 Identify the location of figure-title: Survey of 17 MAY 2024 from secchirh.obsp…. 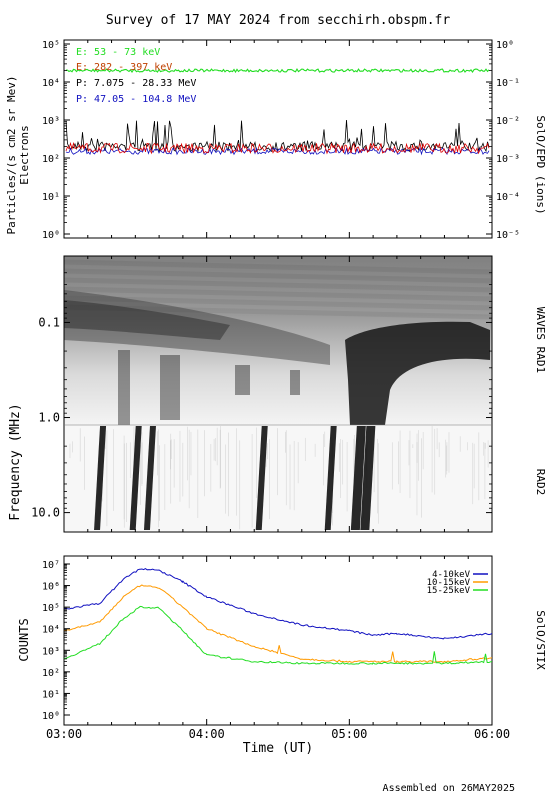
(278, 20).